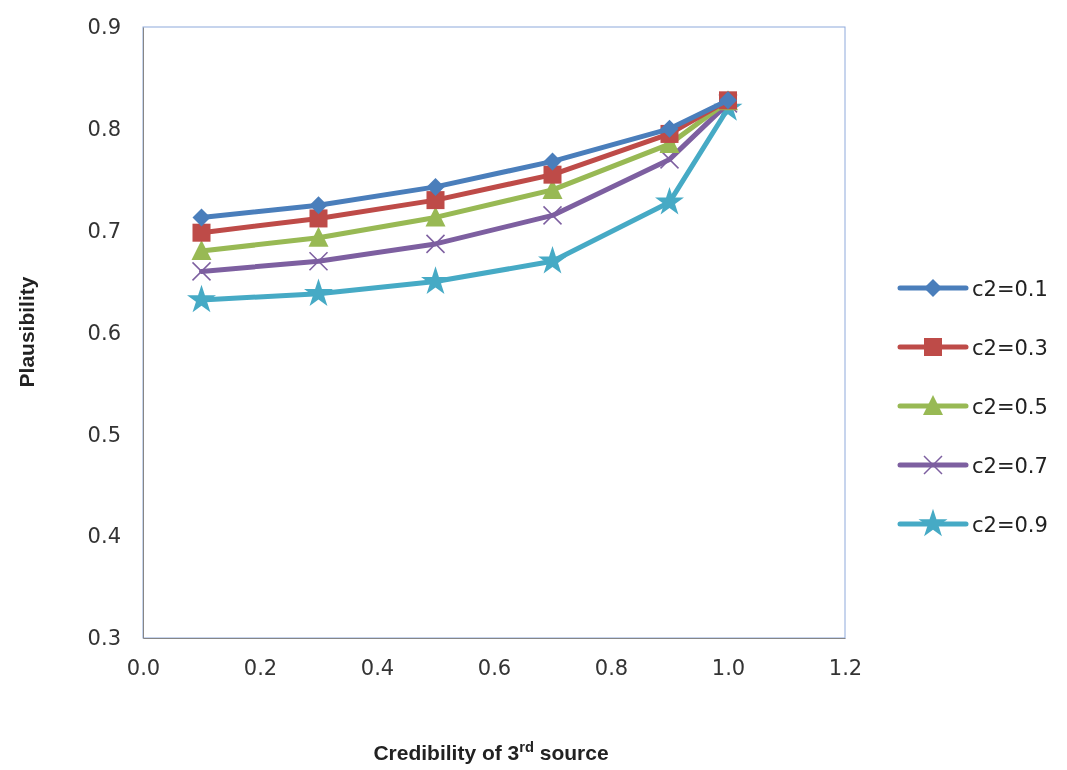 Image resolution: width=1067 pixels, height=770 pixels. Describe the element at coordinates (104, 129) in the screenshot. I see `y-tick-label: 0.8` at that location.